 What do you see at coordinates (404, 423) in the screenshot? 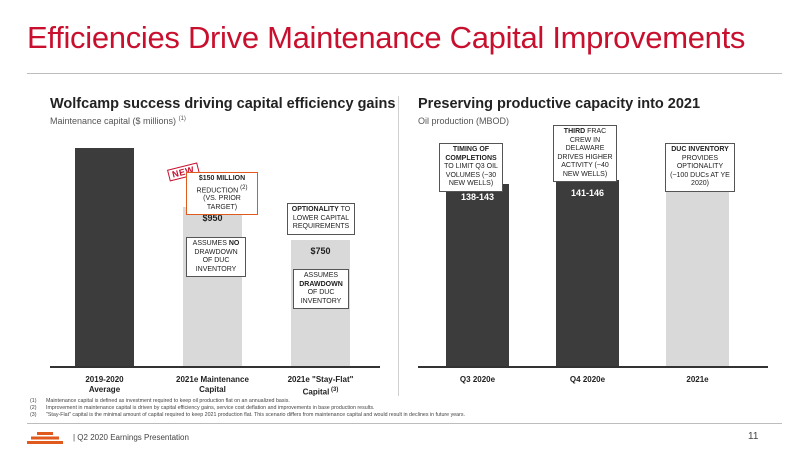
I see `footer-rule` at bounding box center [404, 423].